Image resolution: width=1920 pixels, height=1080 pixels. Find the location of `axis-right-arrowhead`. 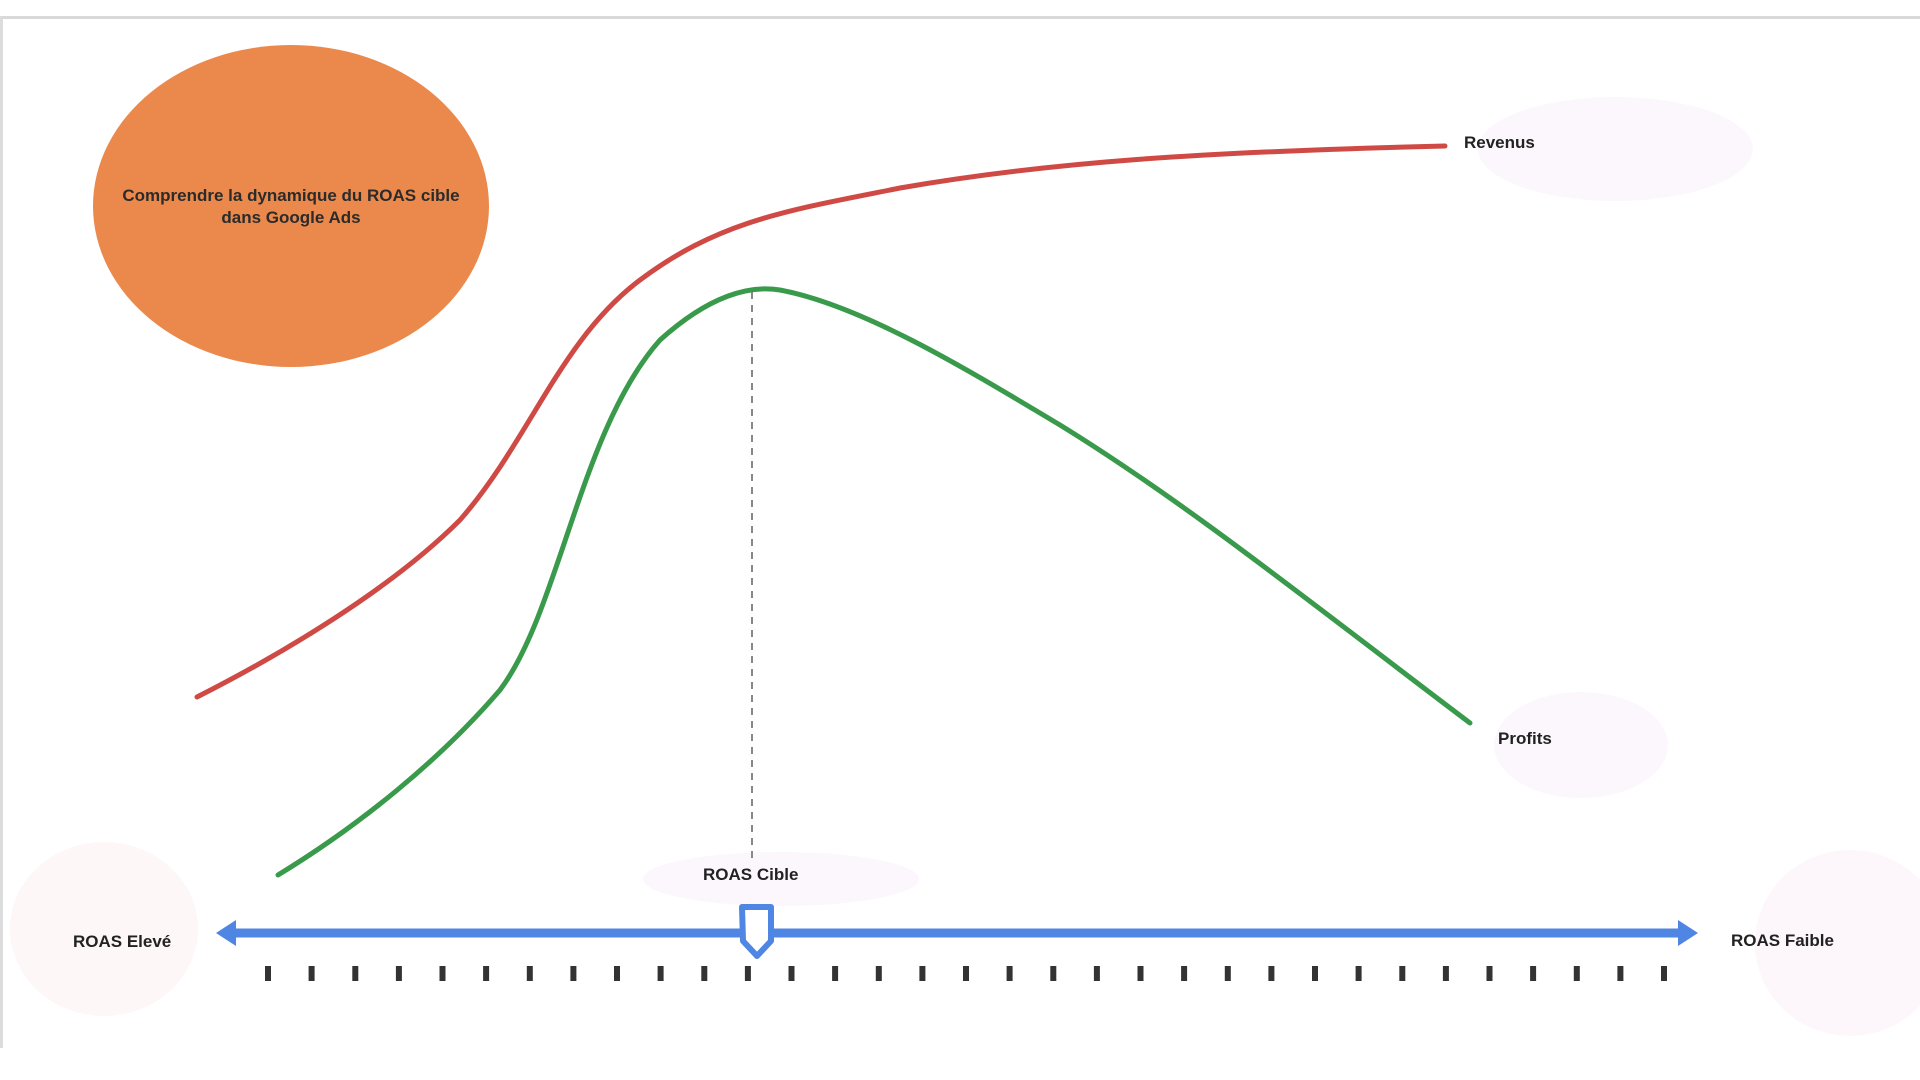

axis-right-arrowhead is located at coordinates (1688, 933).